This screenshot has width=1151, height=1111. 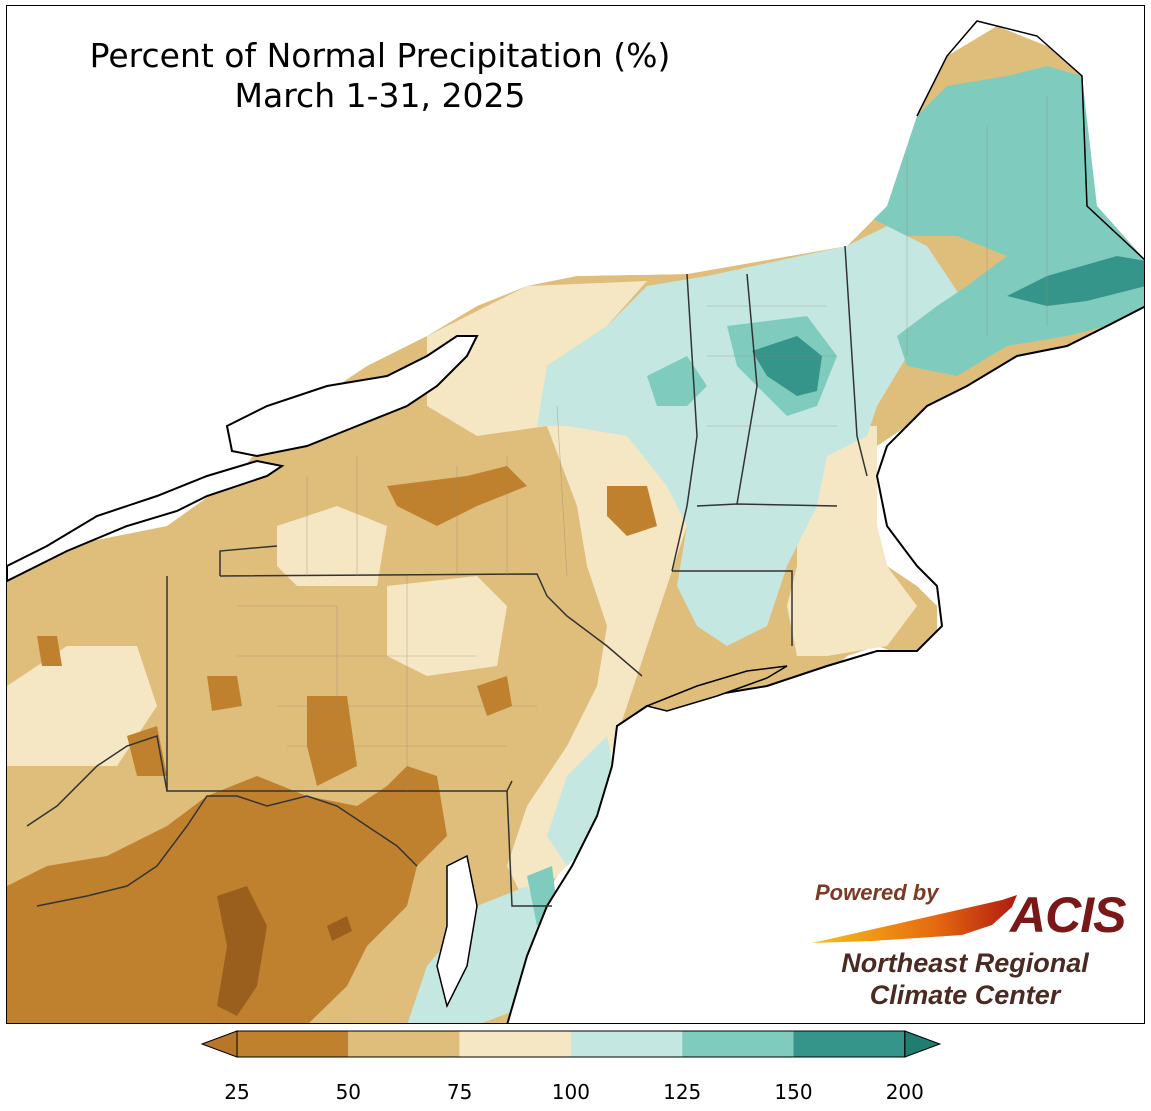 What do you see at coordinates (1030, 140) in the screenshot?
I see `canada-boundary` at bounding box center [1030, 140].